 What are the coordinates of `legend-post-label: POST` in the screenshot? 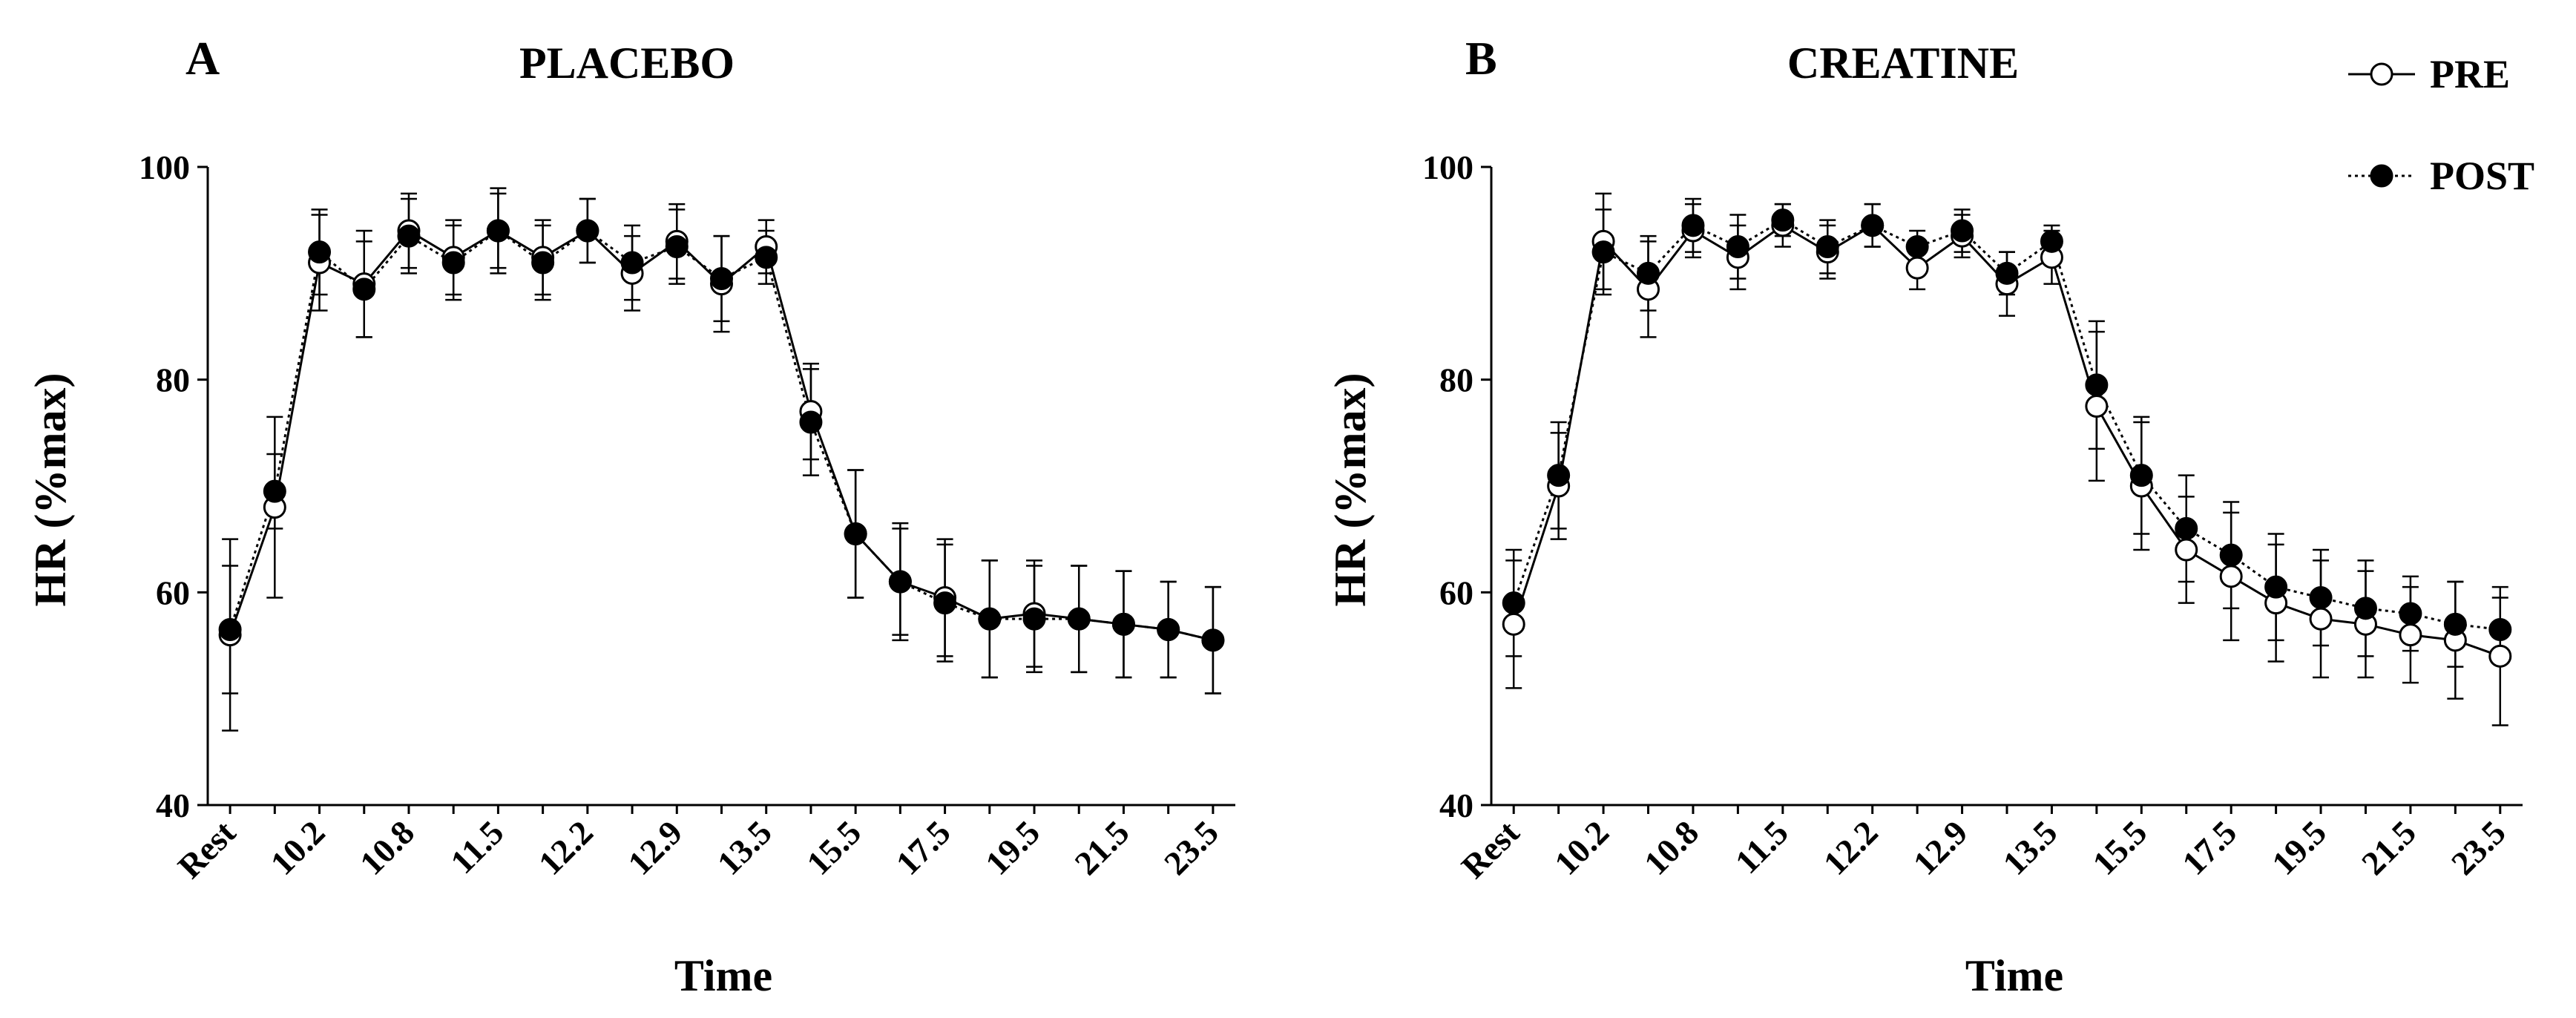 It's located at (2482, 176).